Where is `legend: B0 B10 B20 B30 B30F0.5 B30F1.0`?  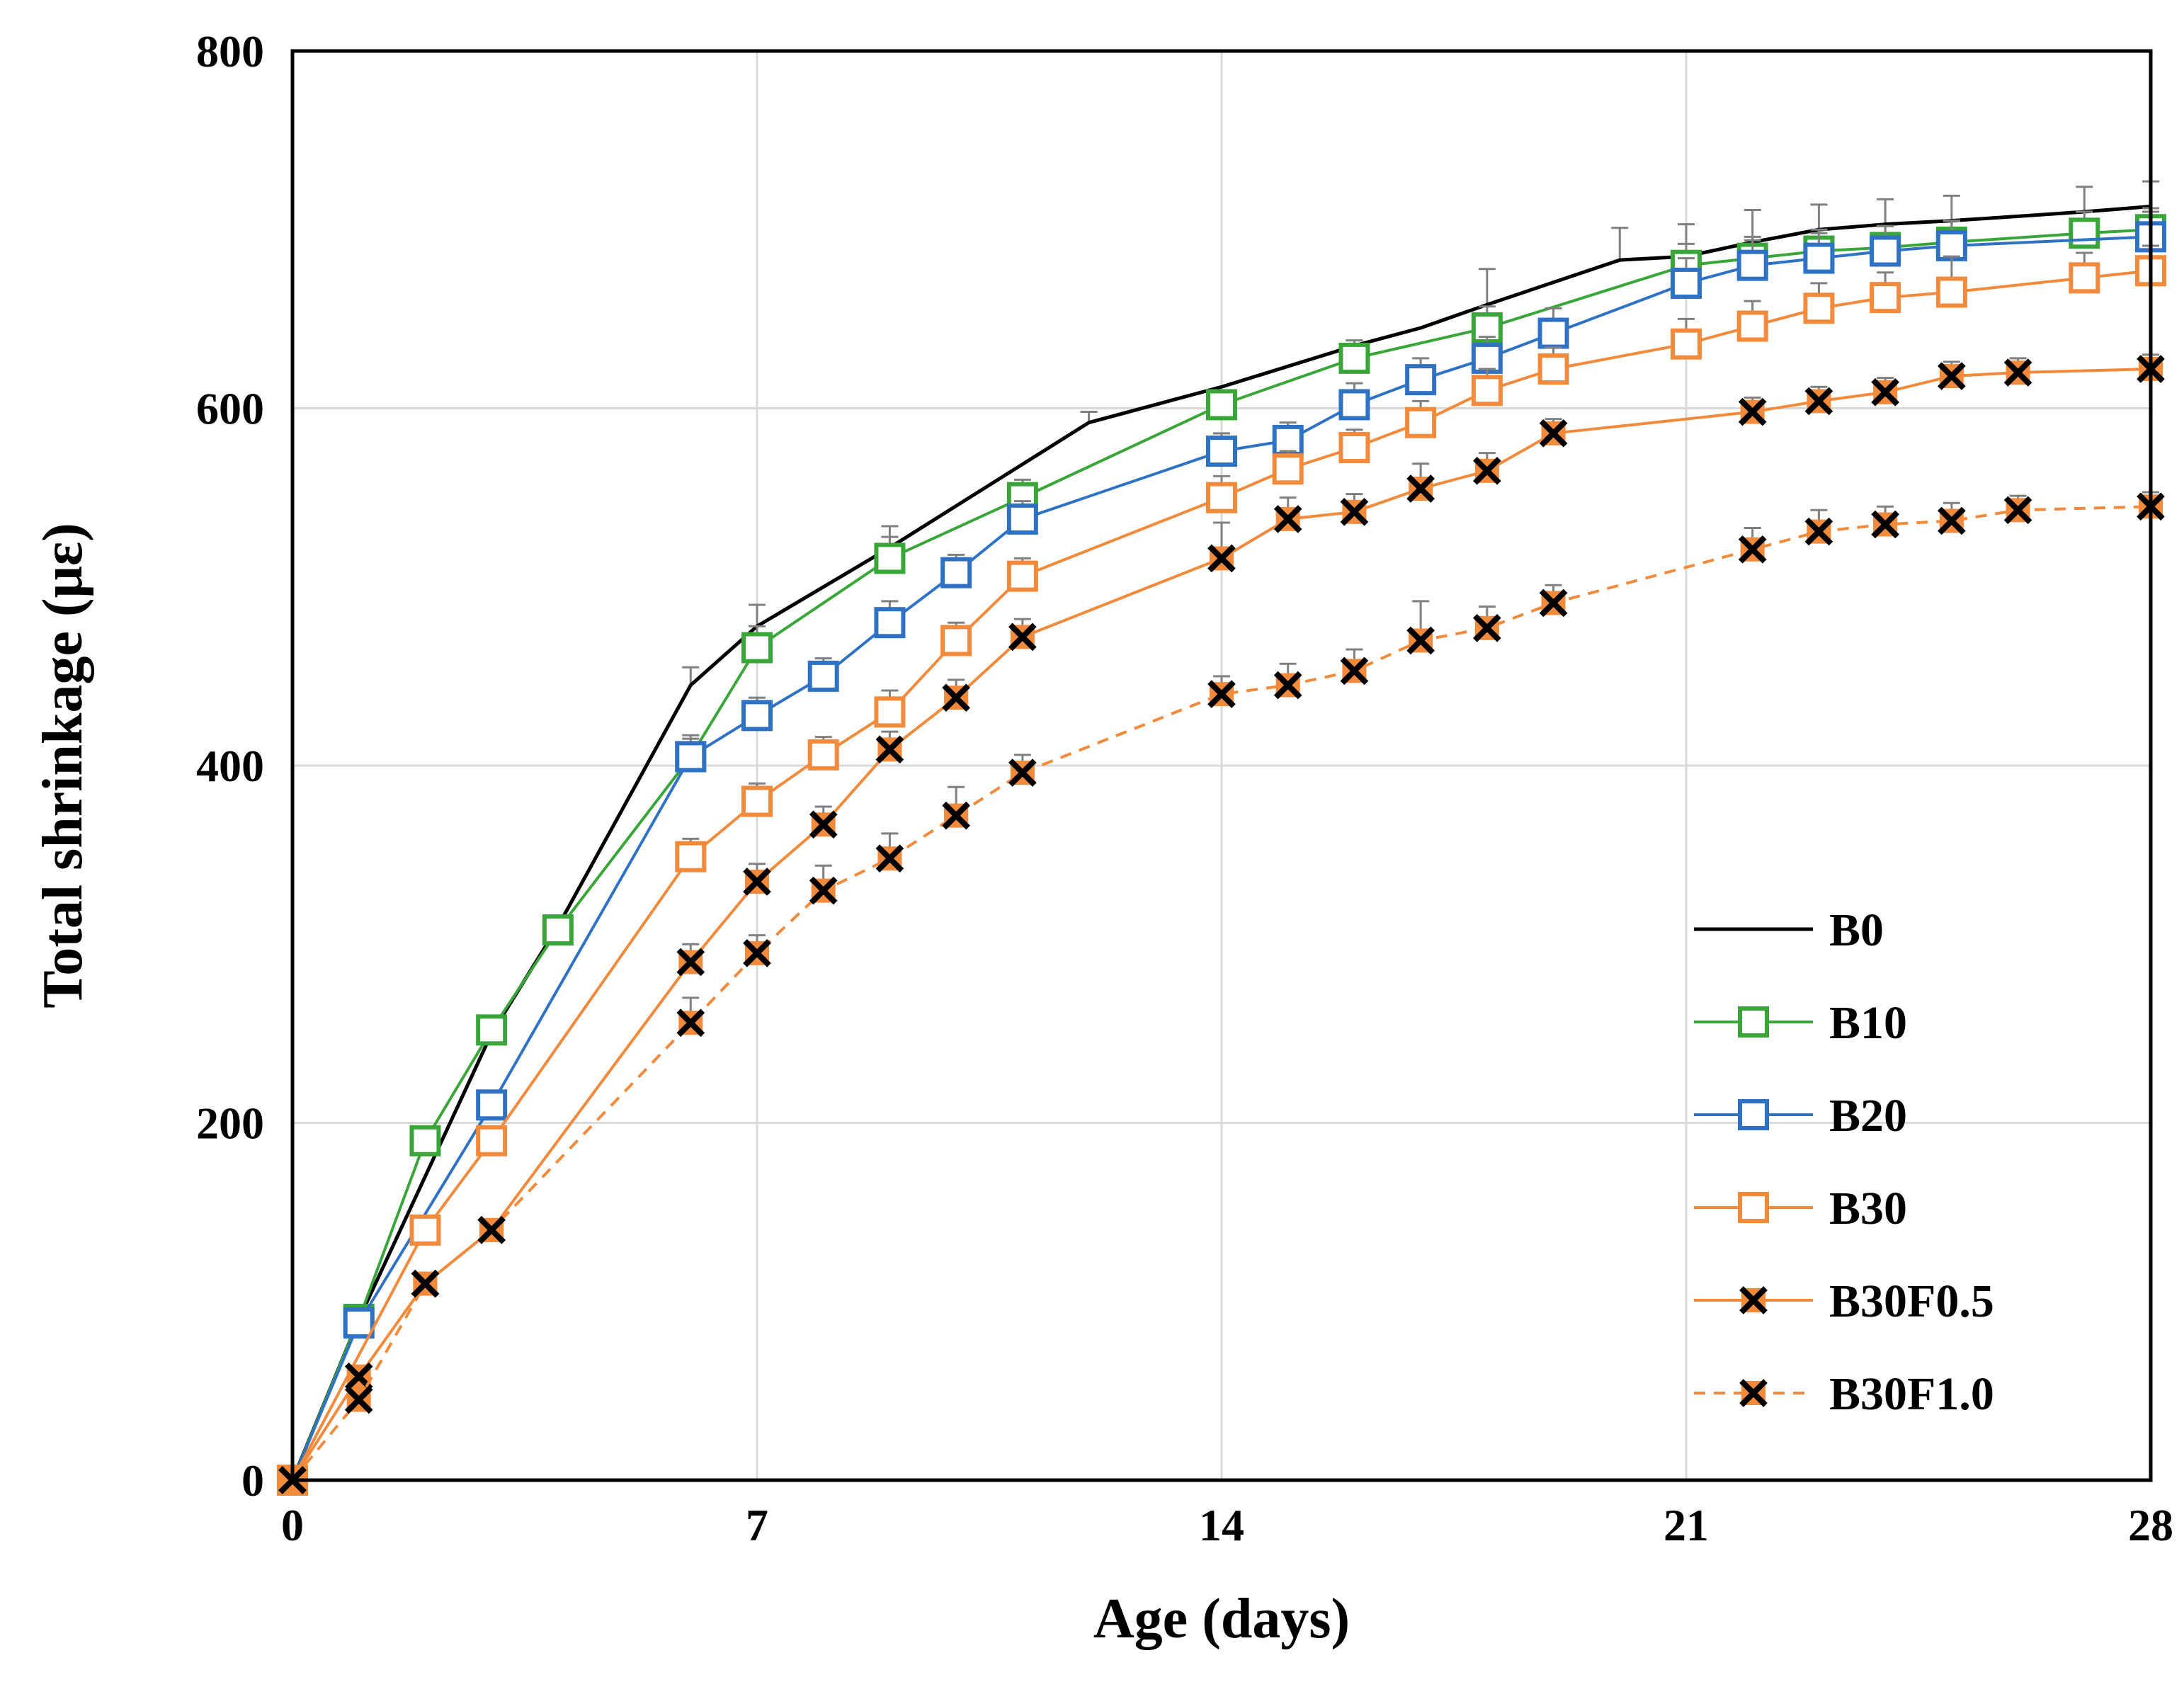
legend: B0 B10 B20 B30 B30F0.5 B30F1.0 is located at coordinates (1844, 1162).